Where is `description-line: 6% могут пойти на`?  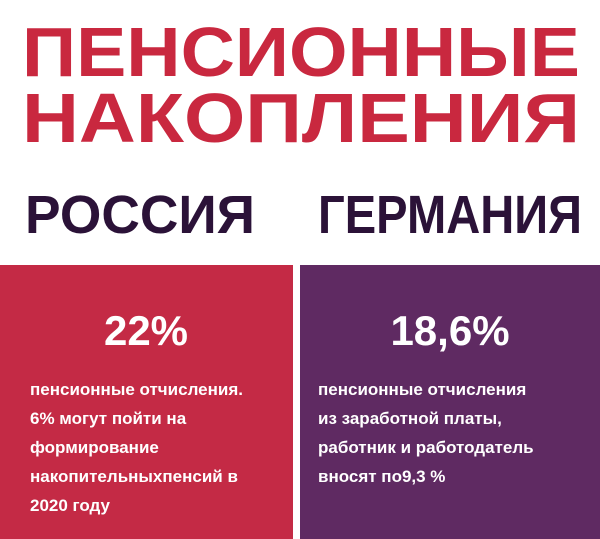
description-line: 6% могут пойти на is located at coordinates (108, 418).